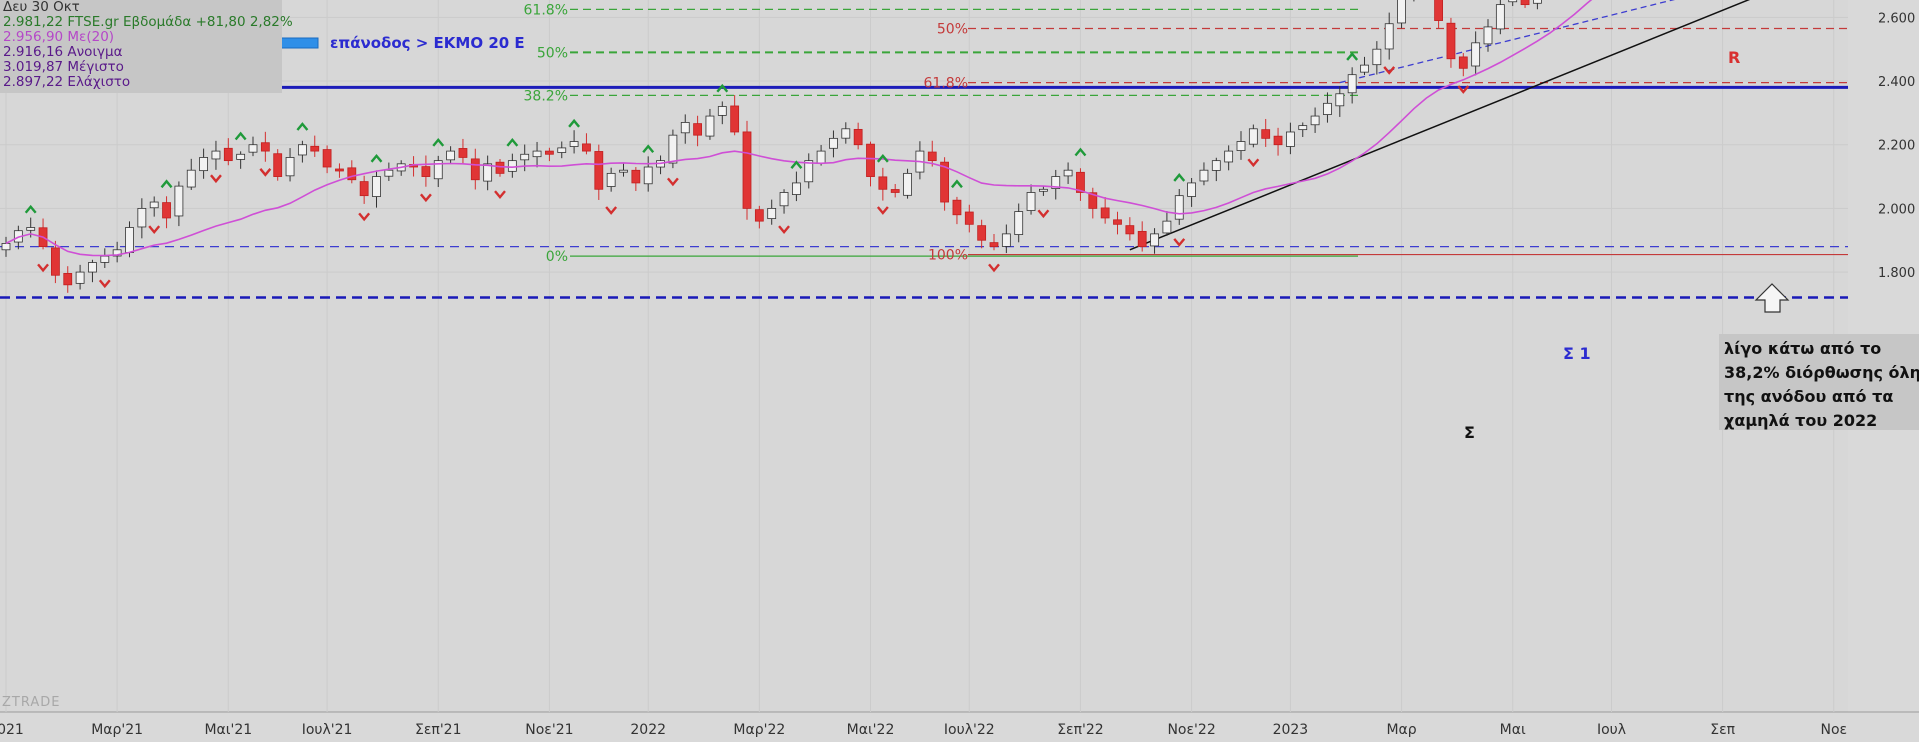  Describe the element at coordinates (31, 702) in the screenshot. I see `brand-watermark: ZTRADE` at that location.